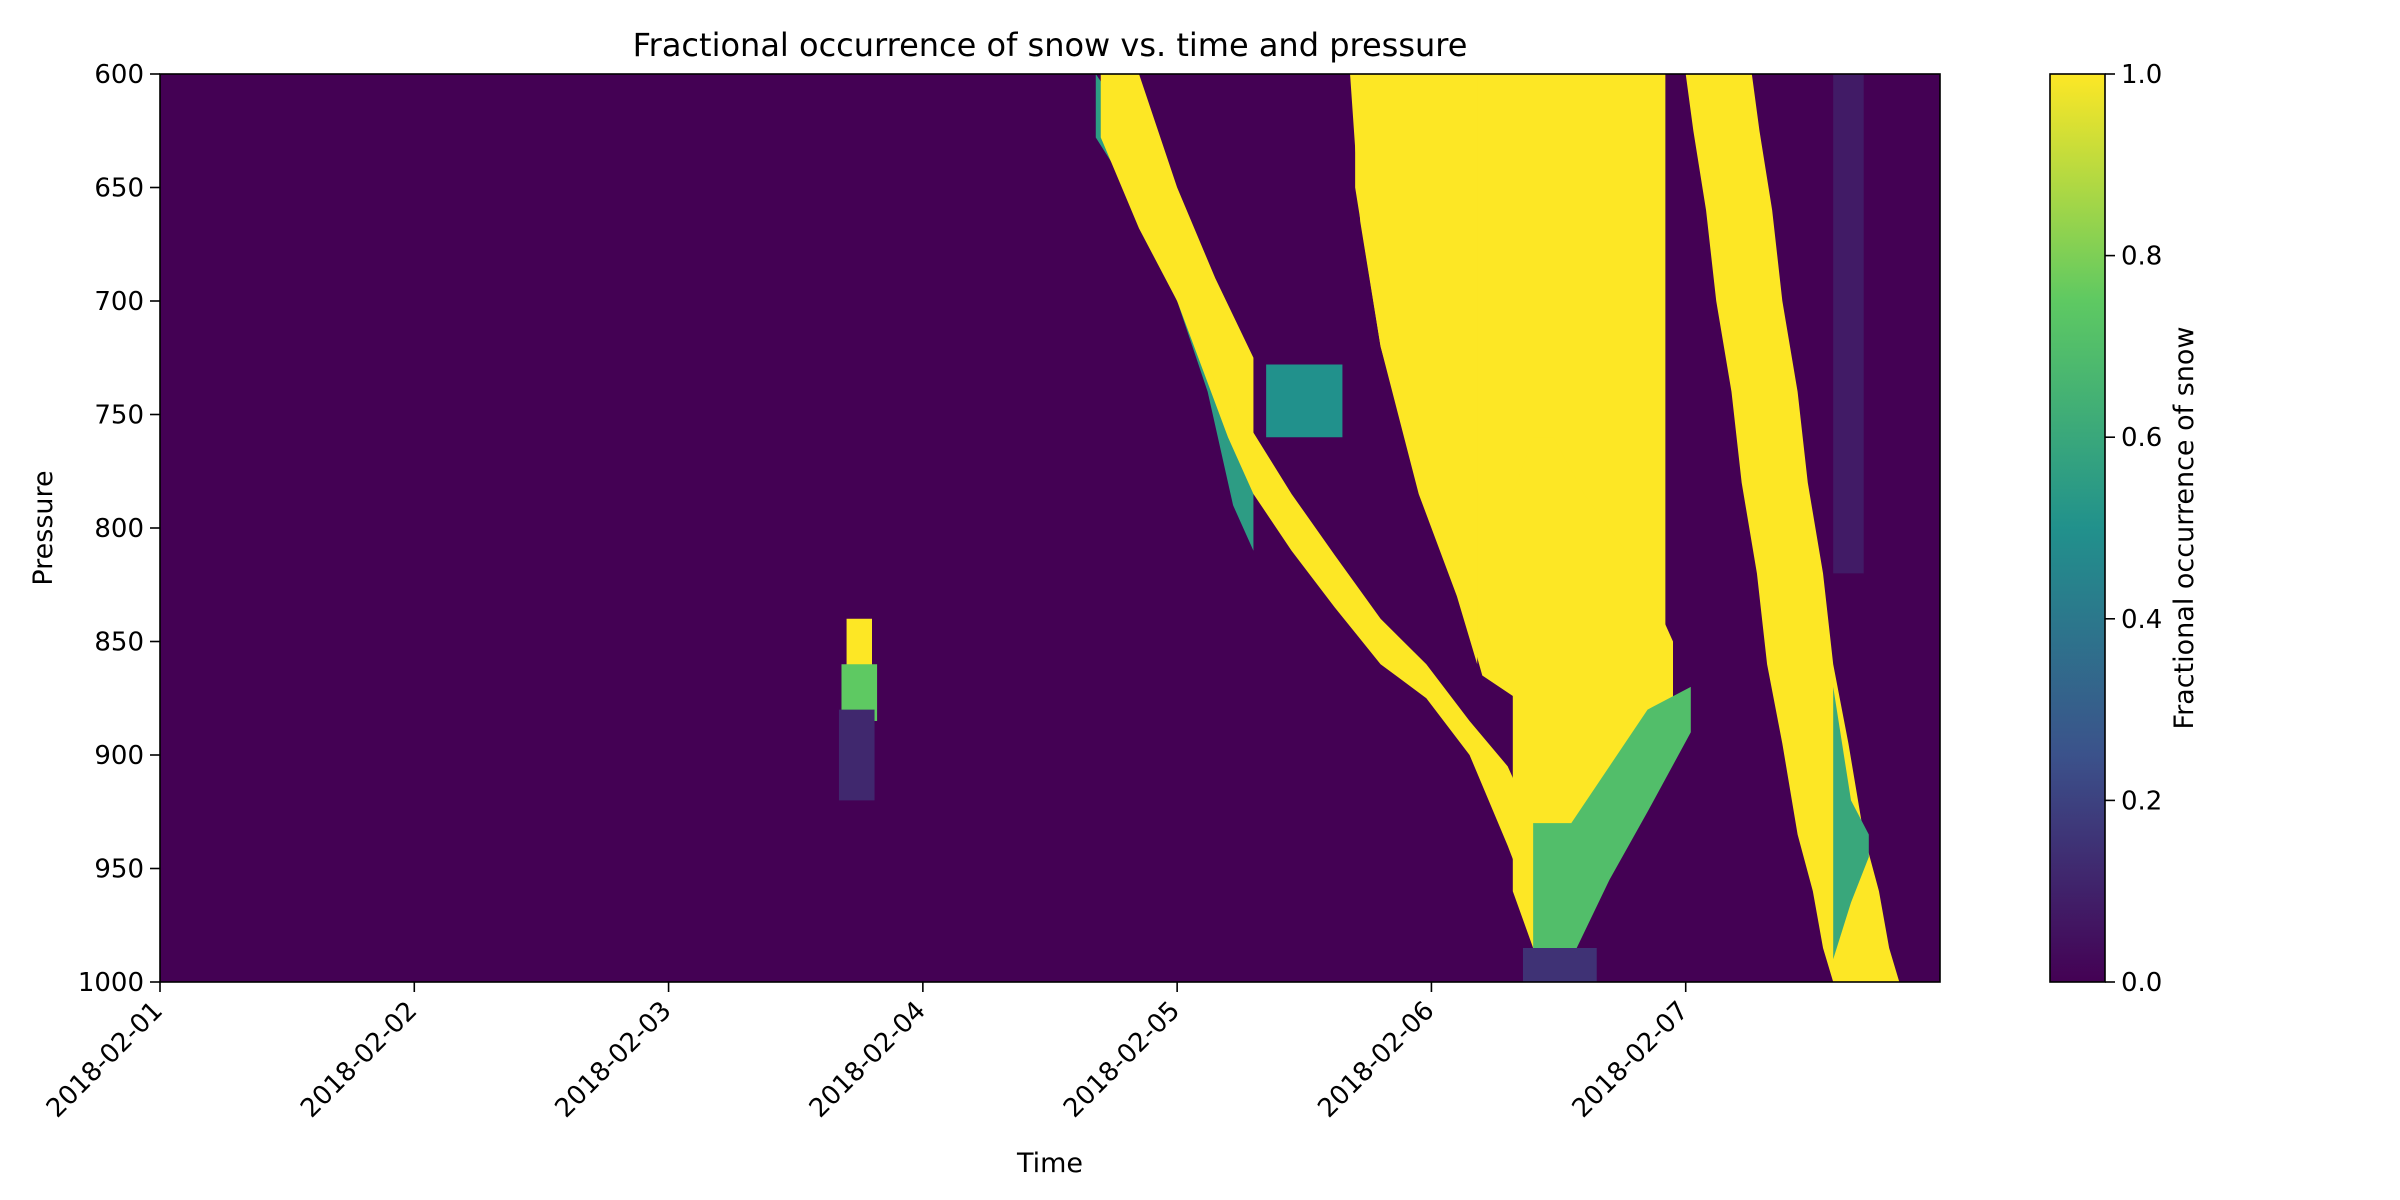  What do you see at coordinates (43, 527) in the screenshot?
I see `y-axis-label: Pressure` at bounding box center [43, 527].